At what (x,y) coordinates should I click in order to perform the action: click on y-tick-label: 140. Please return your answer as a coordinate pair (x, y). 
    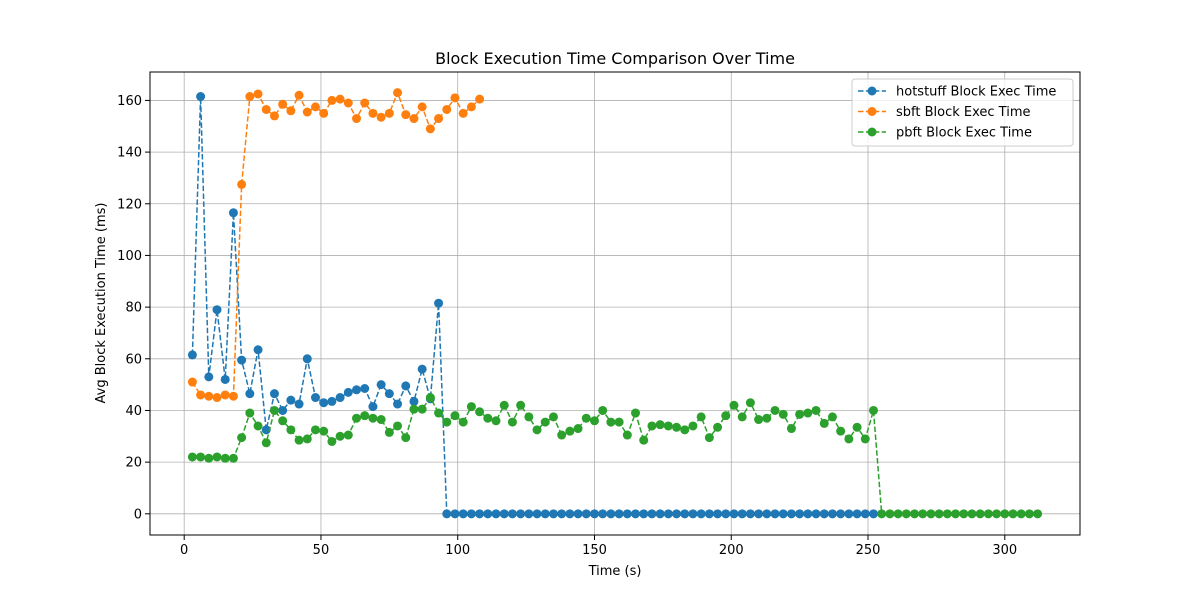
    Looking at the image, I should click on (129, 153).